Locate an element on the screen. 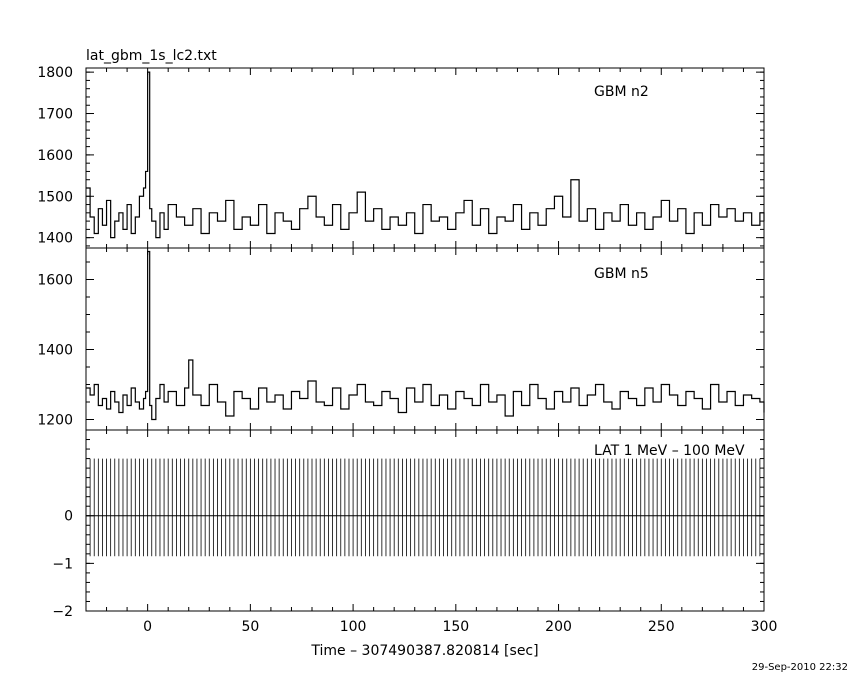 Image resolution: width=850 pixels, height=680 pixels. y-tick-label: 0 is located at coordinates (68, 517).